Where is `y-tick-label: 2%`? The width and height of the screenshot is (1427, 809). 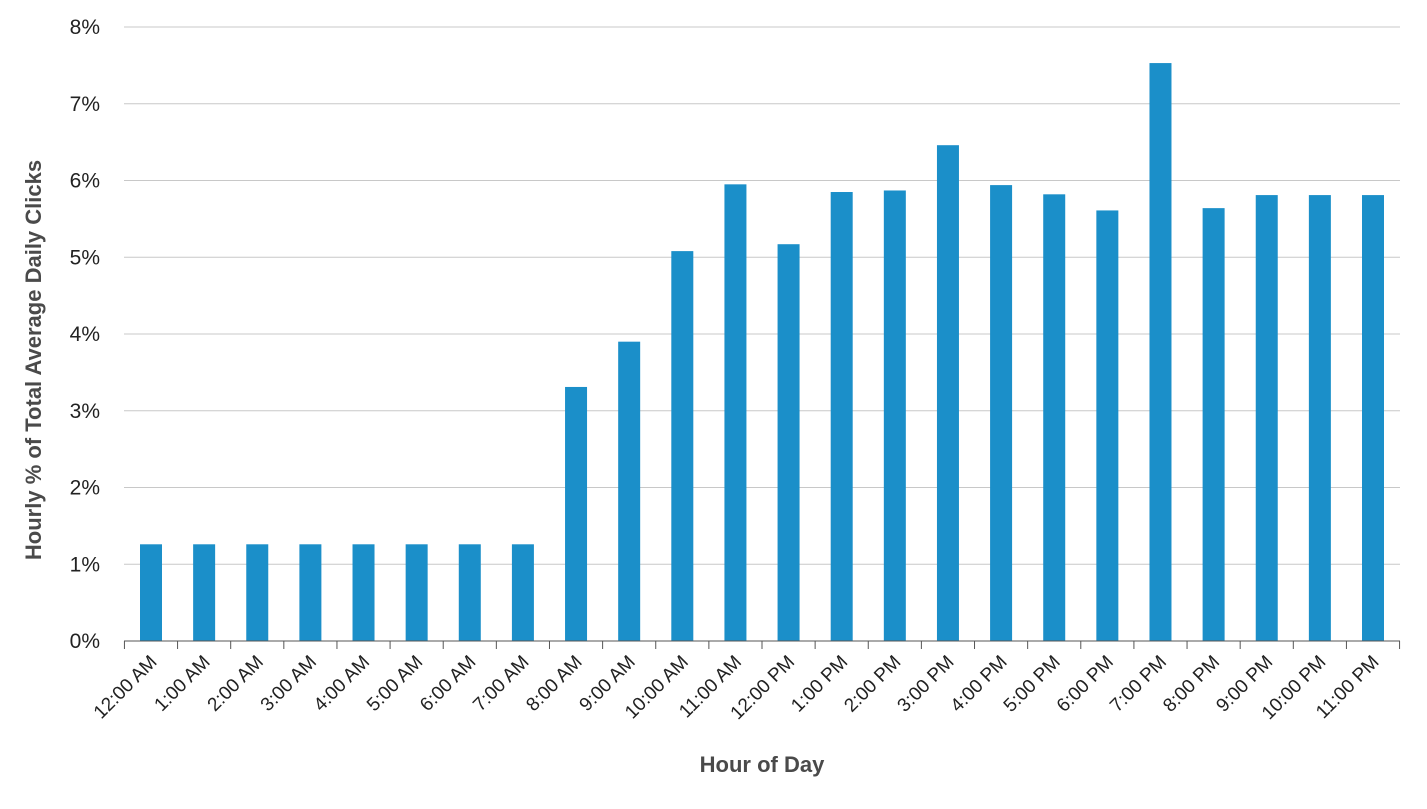 y-tick-label: 2% is located at coordinates (85, 488).